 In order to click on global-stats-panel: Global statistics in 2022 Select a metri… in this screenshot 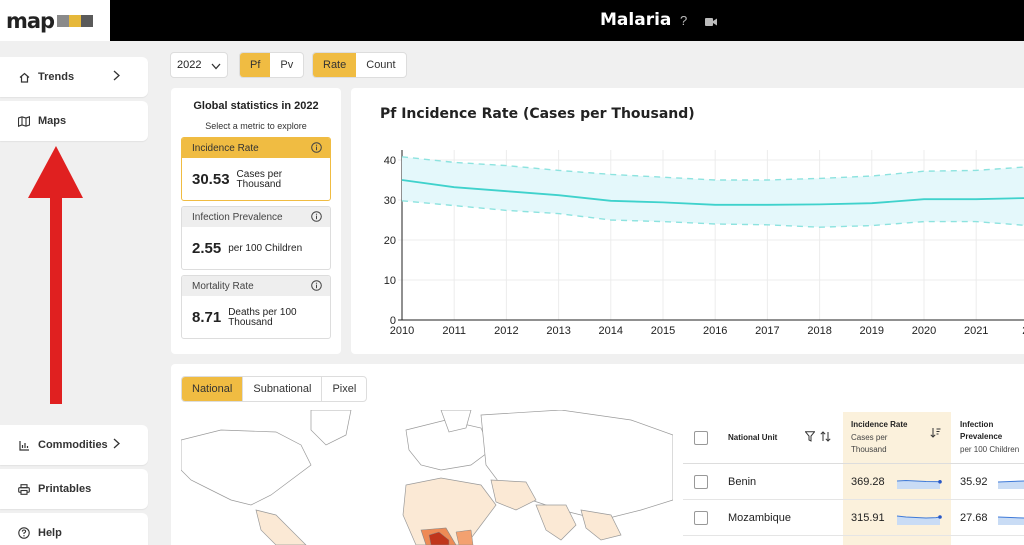, I will do `click(256, 221)`.